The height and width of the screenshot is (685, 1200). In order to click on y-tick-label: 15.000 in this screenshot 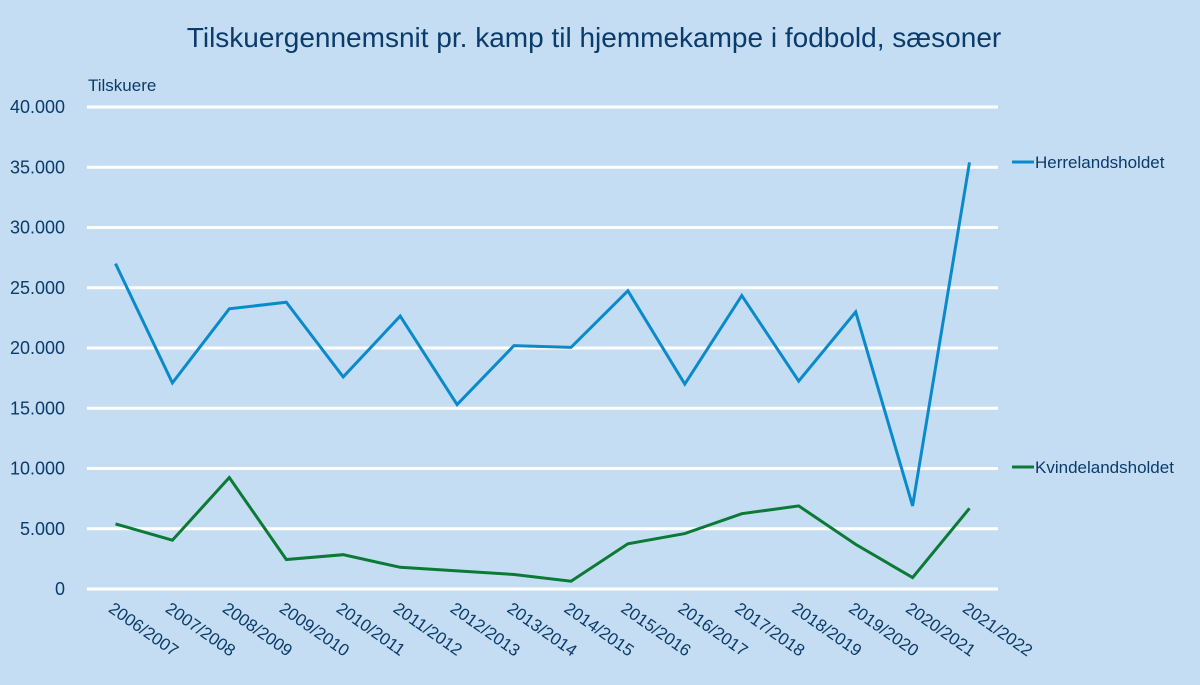, I will do `click(37, 408)`.